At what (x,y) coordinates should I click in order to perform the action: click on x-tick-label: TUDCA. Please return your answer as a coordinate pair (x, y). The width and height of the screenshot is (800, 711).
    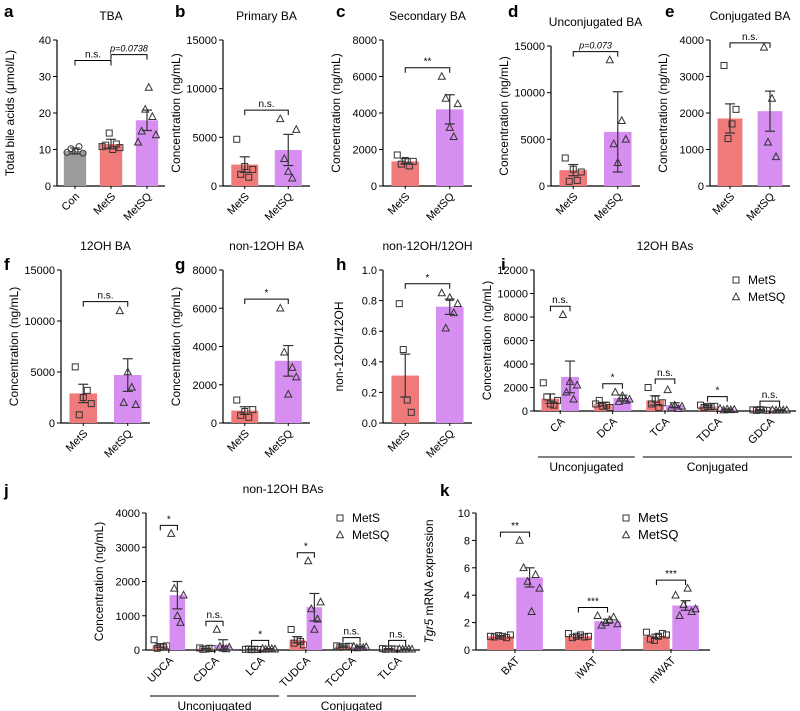
    Looking at the image, I should click on (296, 672).